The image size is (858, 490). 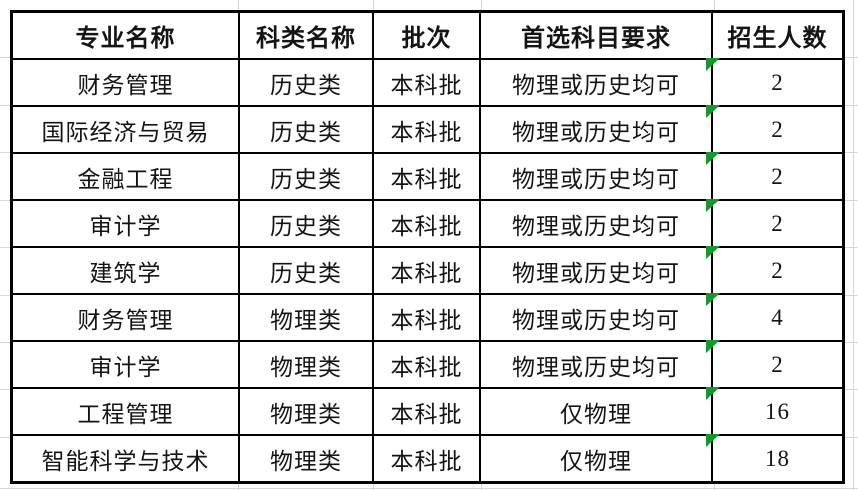 What do you see at coordinates (777, 317) in the screenshot?
I see `cell-text: 4` at bounding box center [777, 317].